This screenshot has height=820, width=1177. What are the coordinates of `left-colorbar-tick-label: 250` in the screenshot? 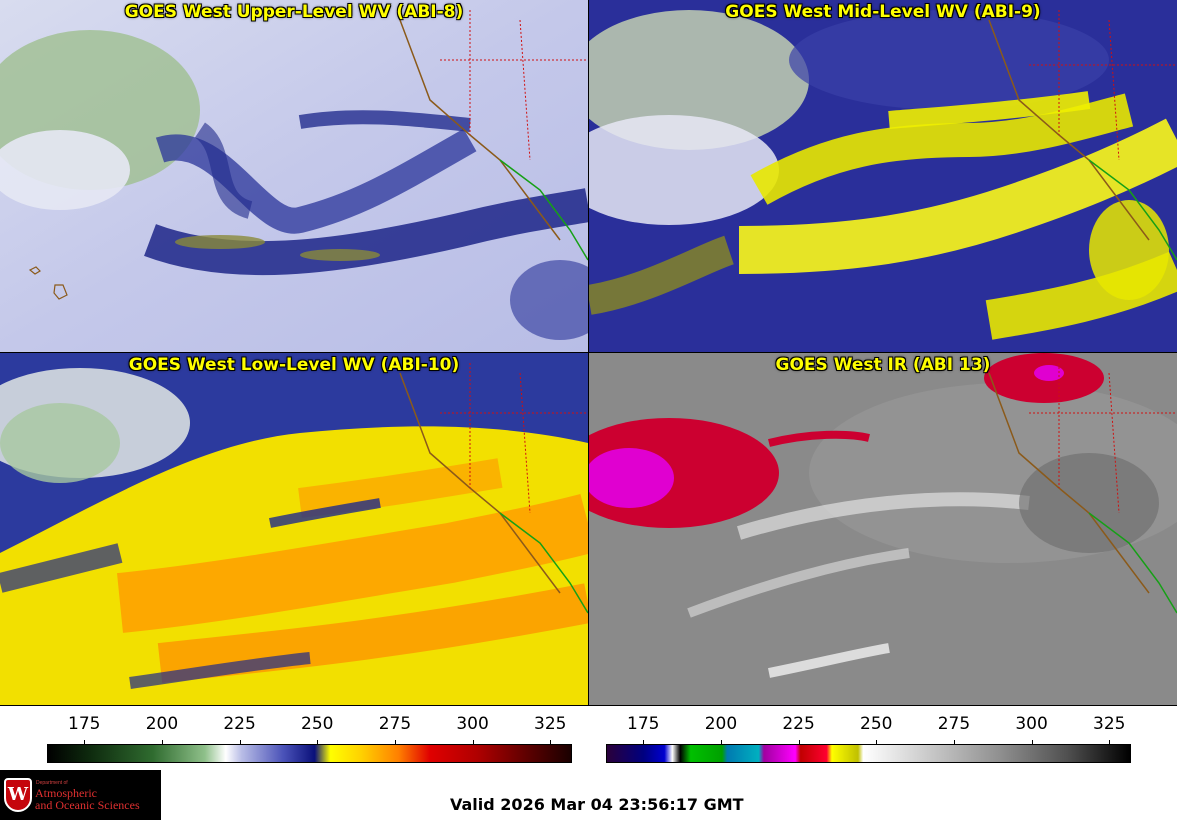 It's located at (317, 724).